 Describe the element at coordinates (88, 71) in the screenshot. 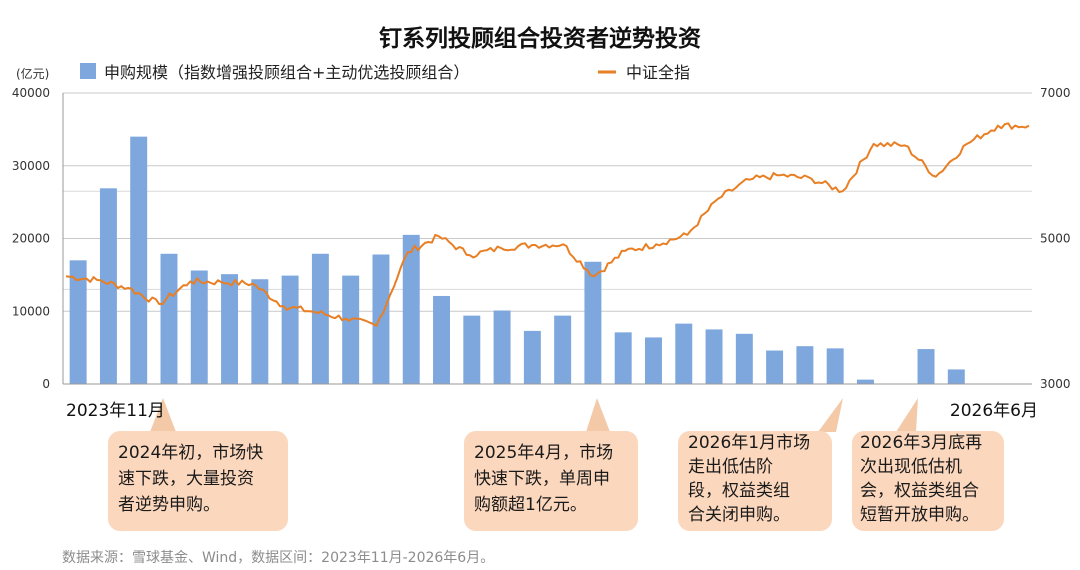

I see `legend-bar-swatch` at that location.